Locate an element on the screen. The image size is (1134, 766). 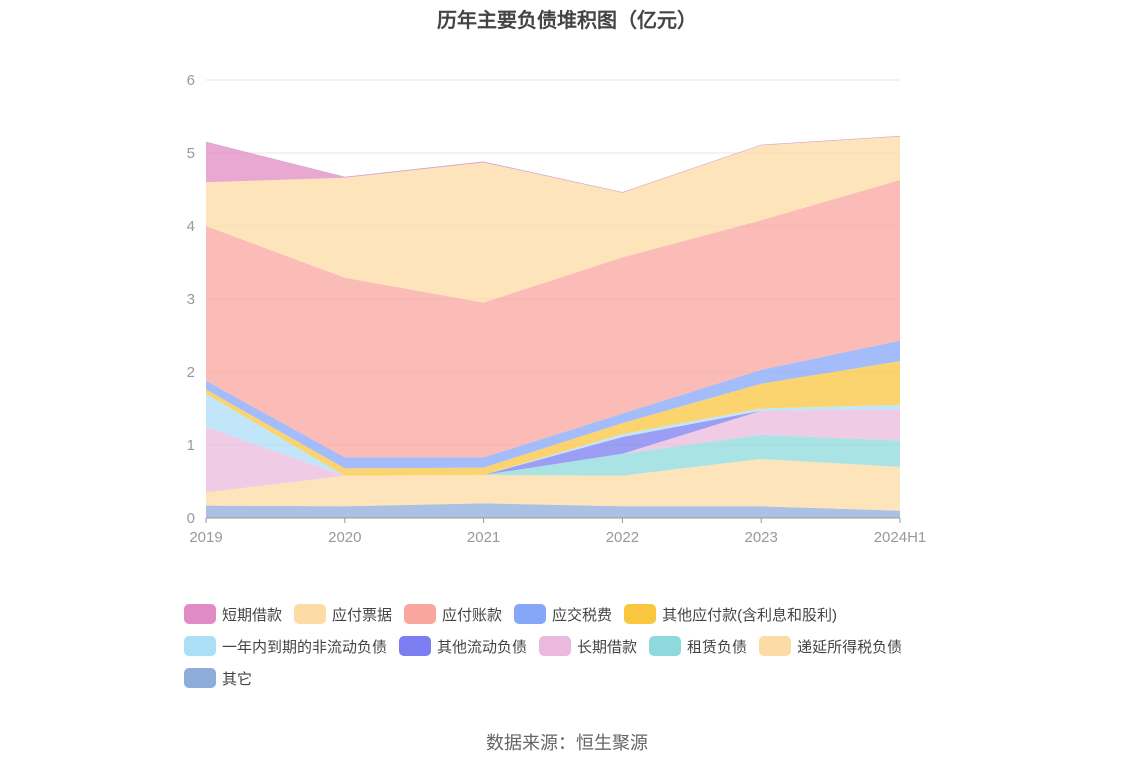
legend-item: 应交税费 is located at coordinates (563, 614).